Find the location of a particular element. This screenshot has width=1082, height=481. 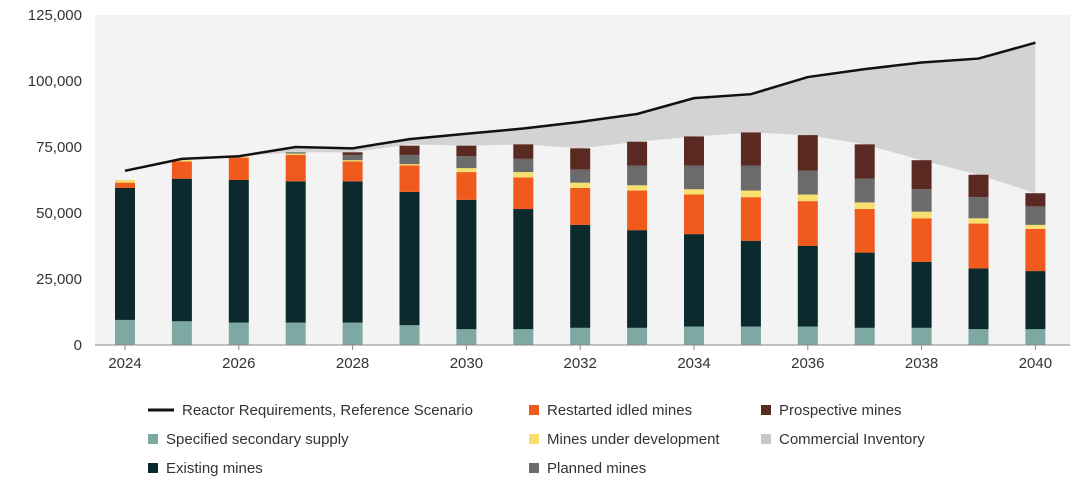

y-tick-label: 50,000 is located at coordinates (59, 213).